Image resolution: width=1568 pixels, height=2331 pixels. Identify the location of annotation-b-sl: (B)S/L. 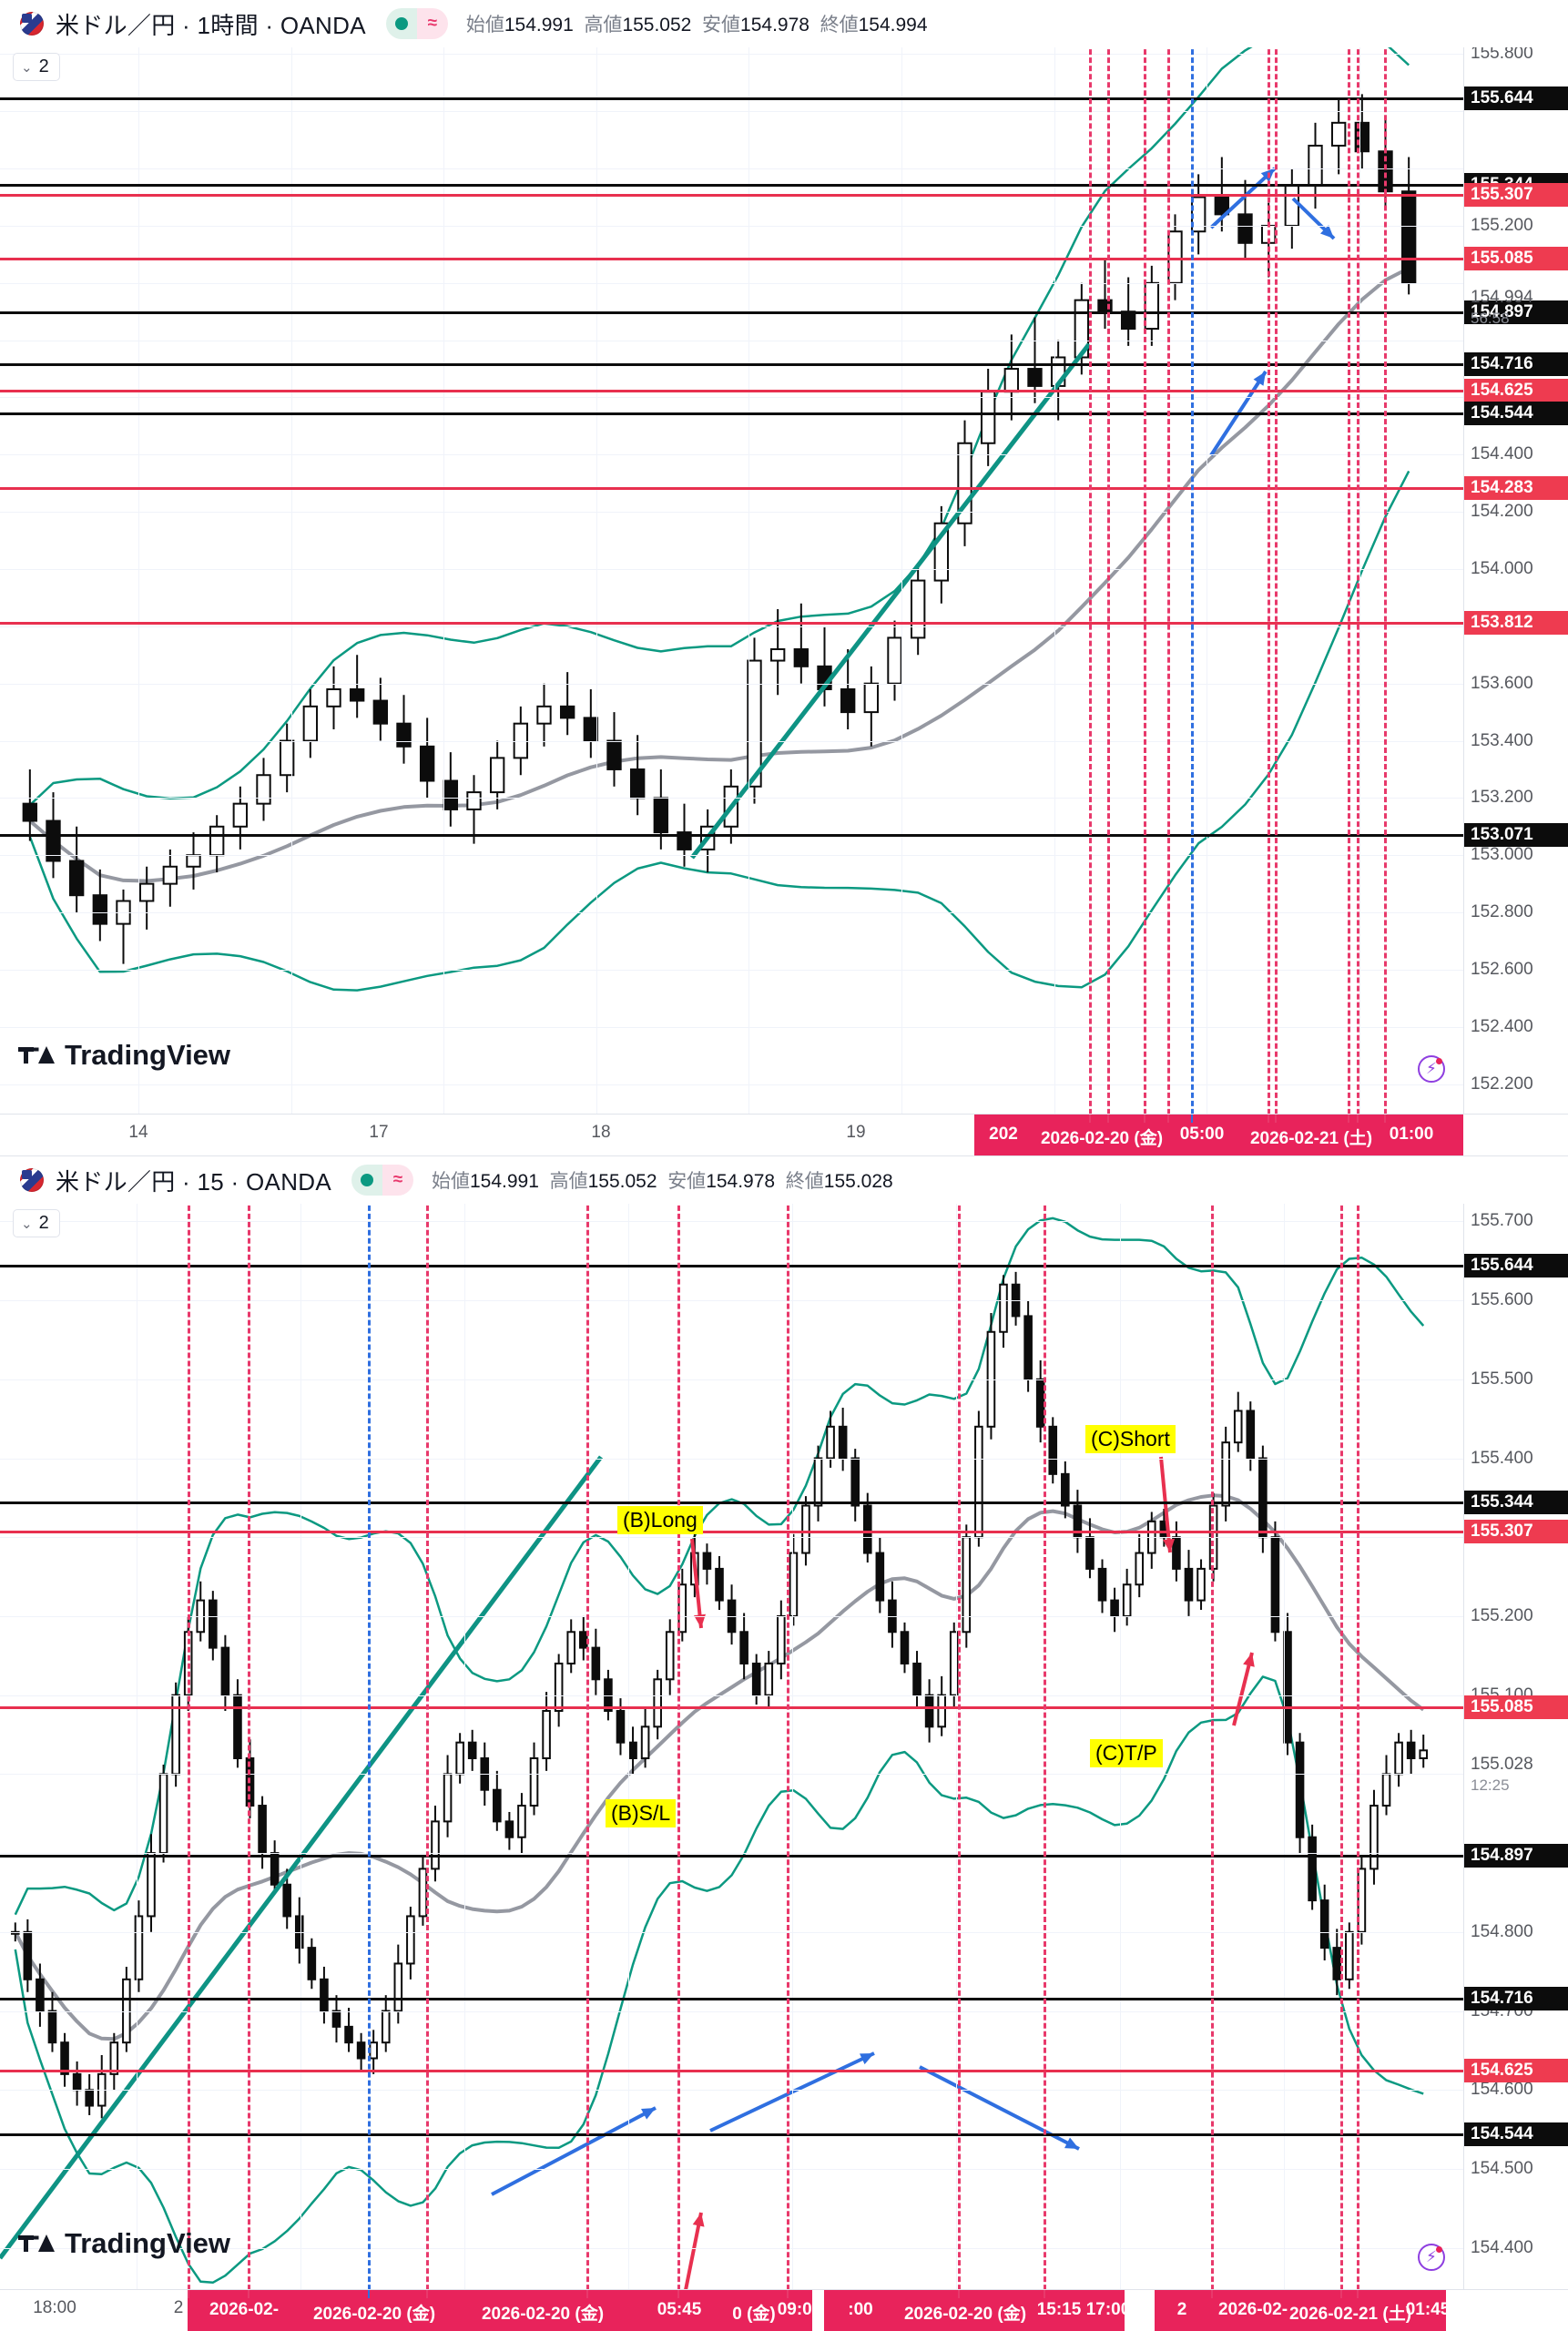
(641, 1813).